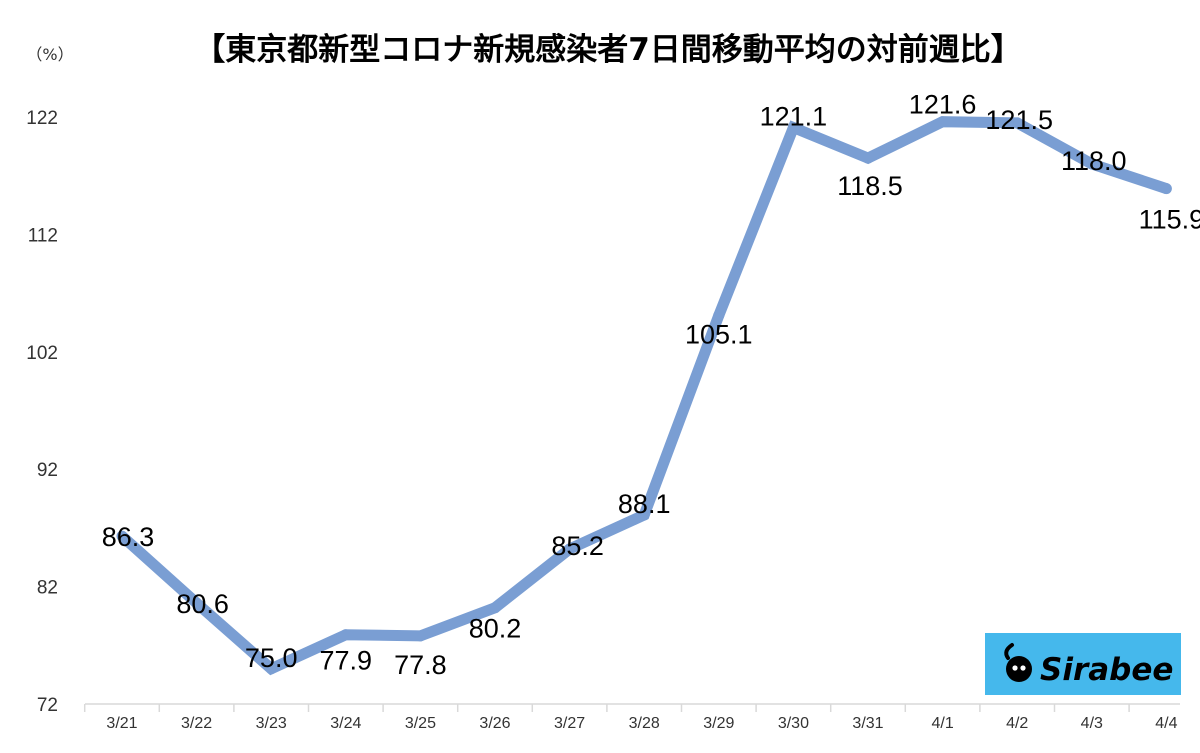 This screenshot has width=1200, height=753. Describe the element at coordinates (345, 723) in the screenshot. I see `x-tick-label: 3/24` at that location.